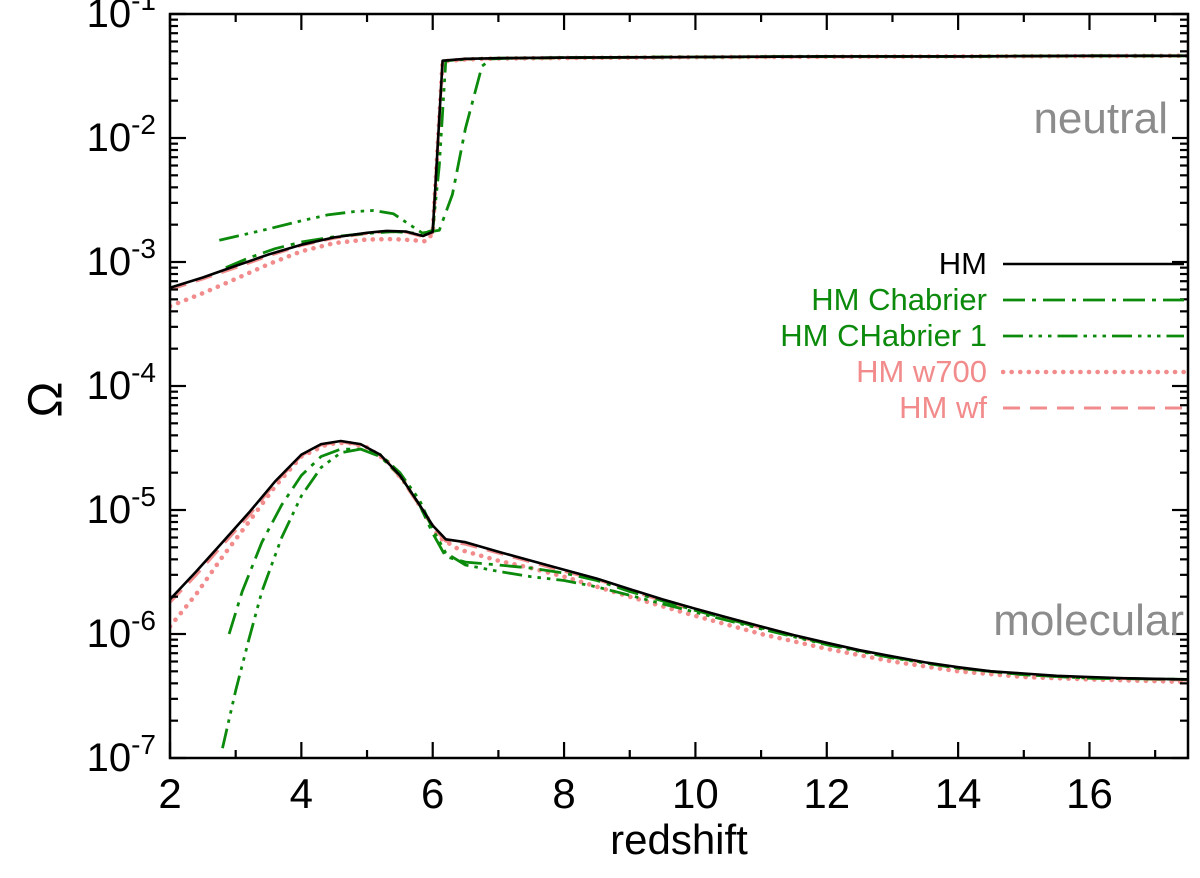  I want to click on legend-row: HM Chabrier, so click(983, 299).